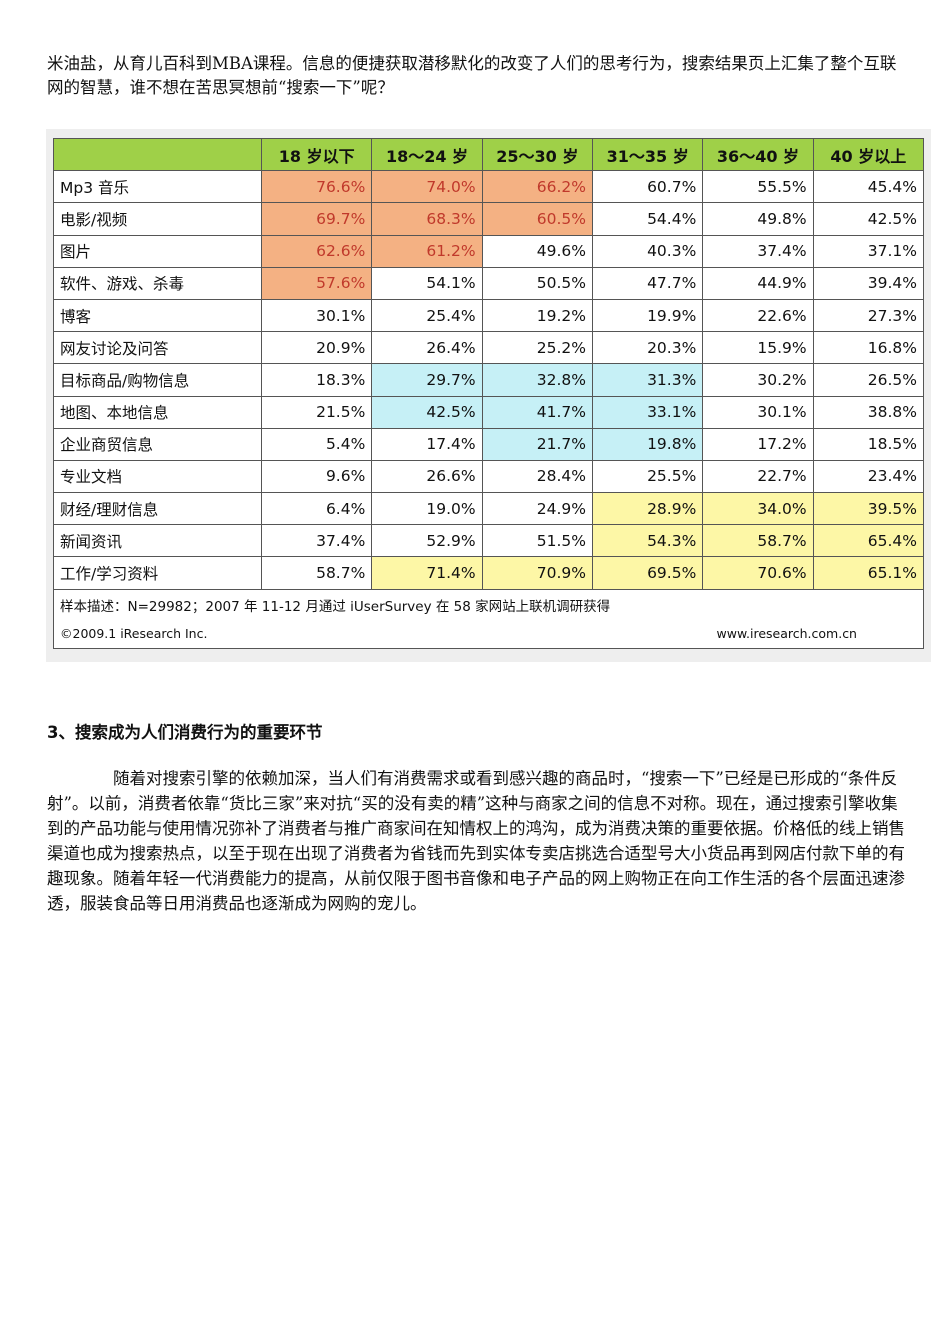 This screenshot has height=1344, width=950. What do you see at coordinates (316, 412) in the screenshot?
I see `value-cell: 21.5%` at bounding box center [316, 412].